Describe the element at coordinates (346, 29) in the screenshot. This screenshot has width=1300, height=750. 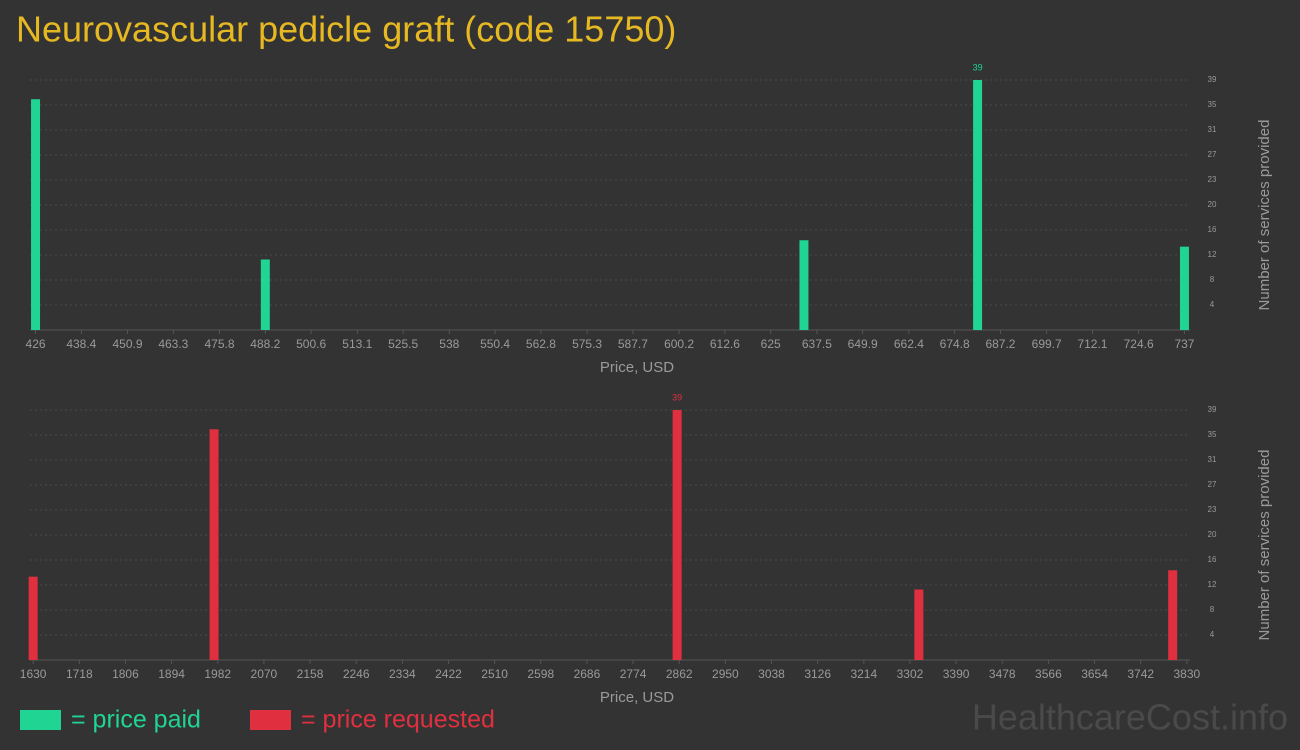
I see `page-title: Neurovascular pedicle graft (code 15750)` at that location.